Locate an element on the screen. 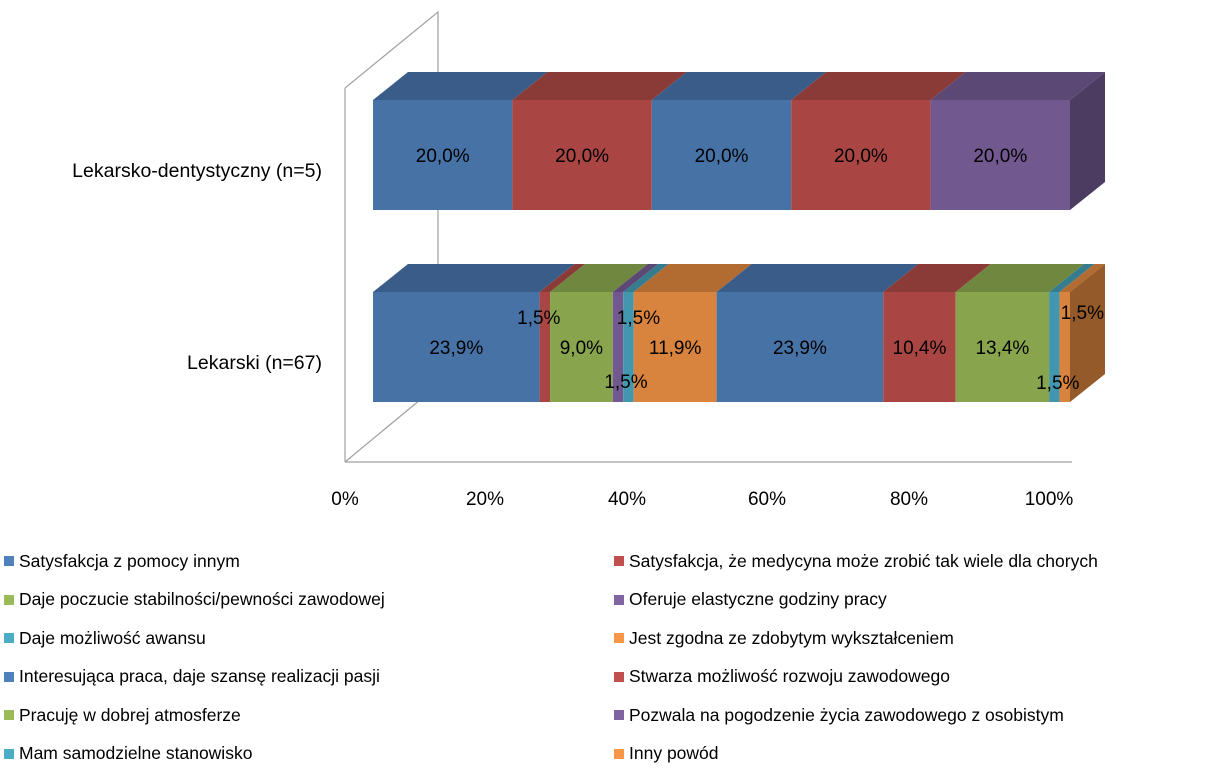 The width and height of the screenshot is (1208, 771). legend-item: Daje możliwość awansu is located at coordinates (105, 638).